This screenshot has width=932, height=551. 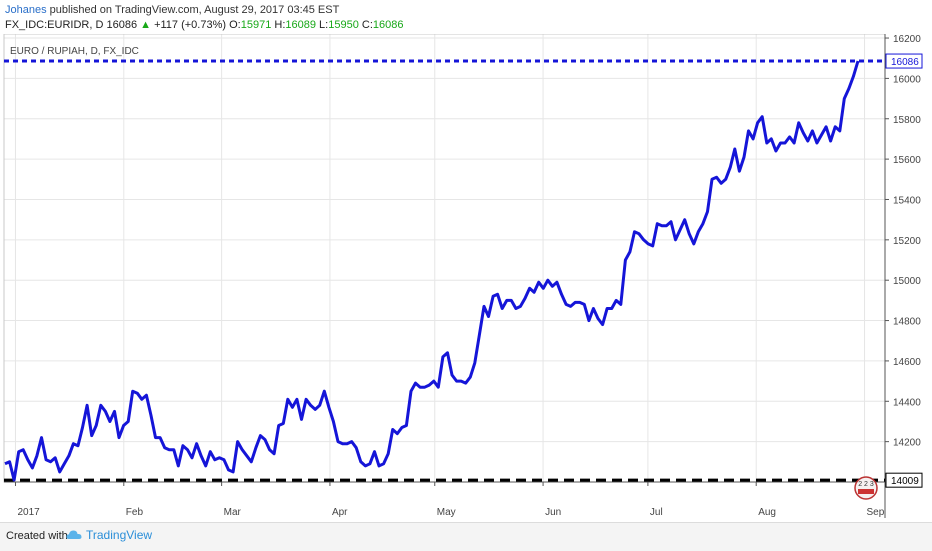 I want to click on low-value: 15950, so click(x=343, y=25).